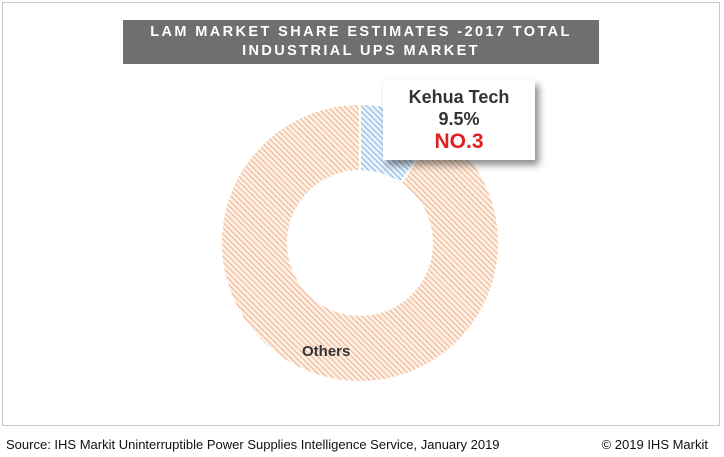 The width and height of the screenshot is (724, 457). I want to click on chart-title-line-2: INDUSTRIAL UPS MARKET, so click(361, 51).